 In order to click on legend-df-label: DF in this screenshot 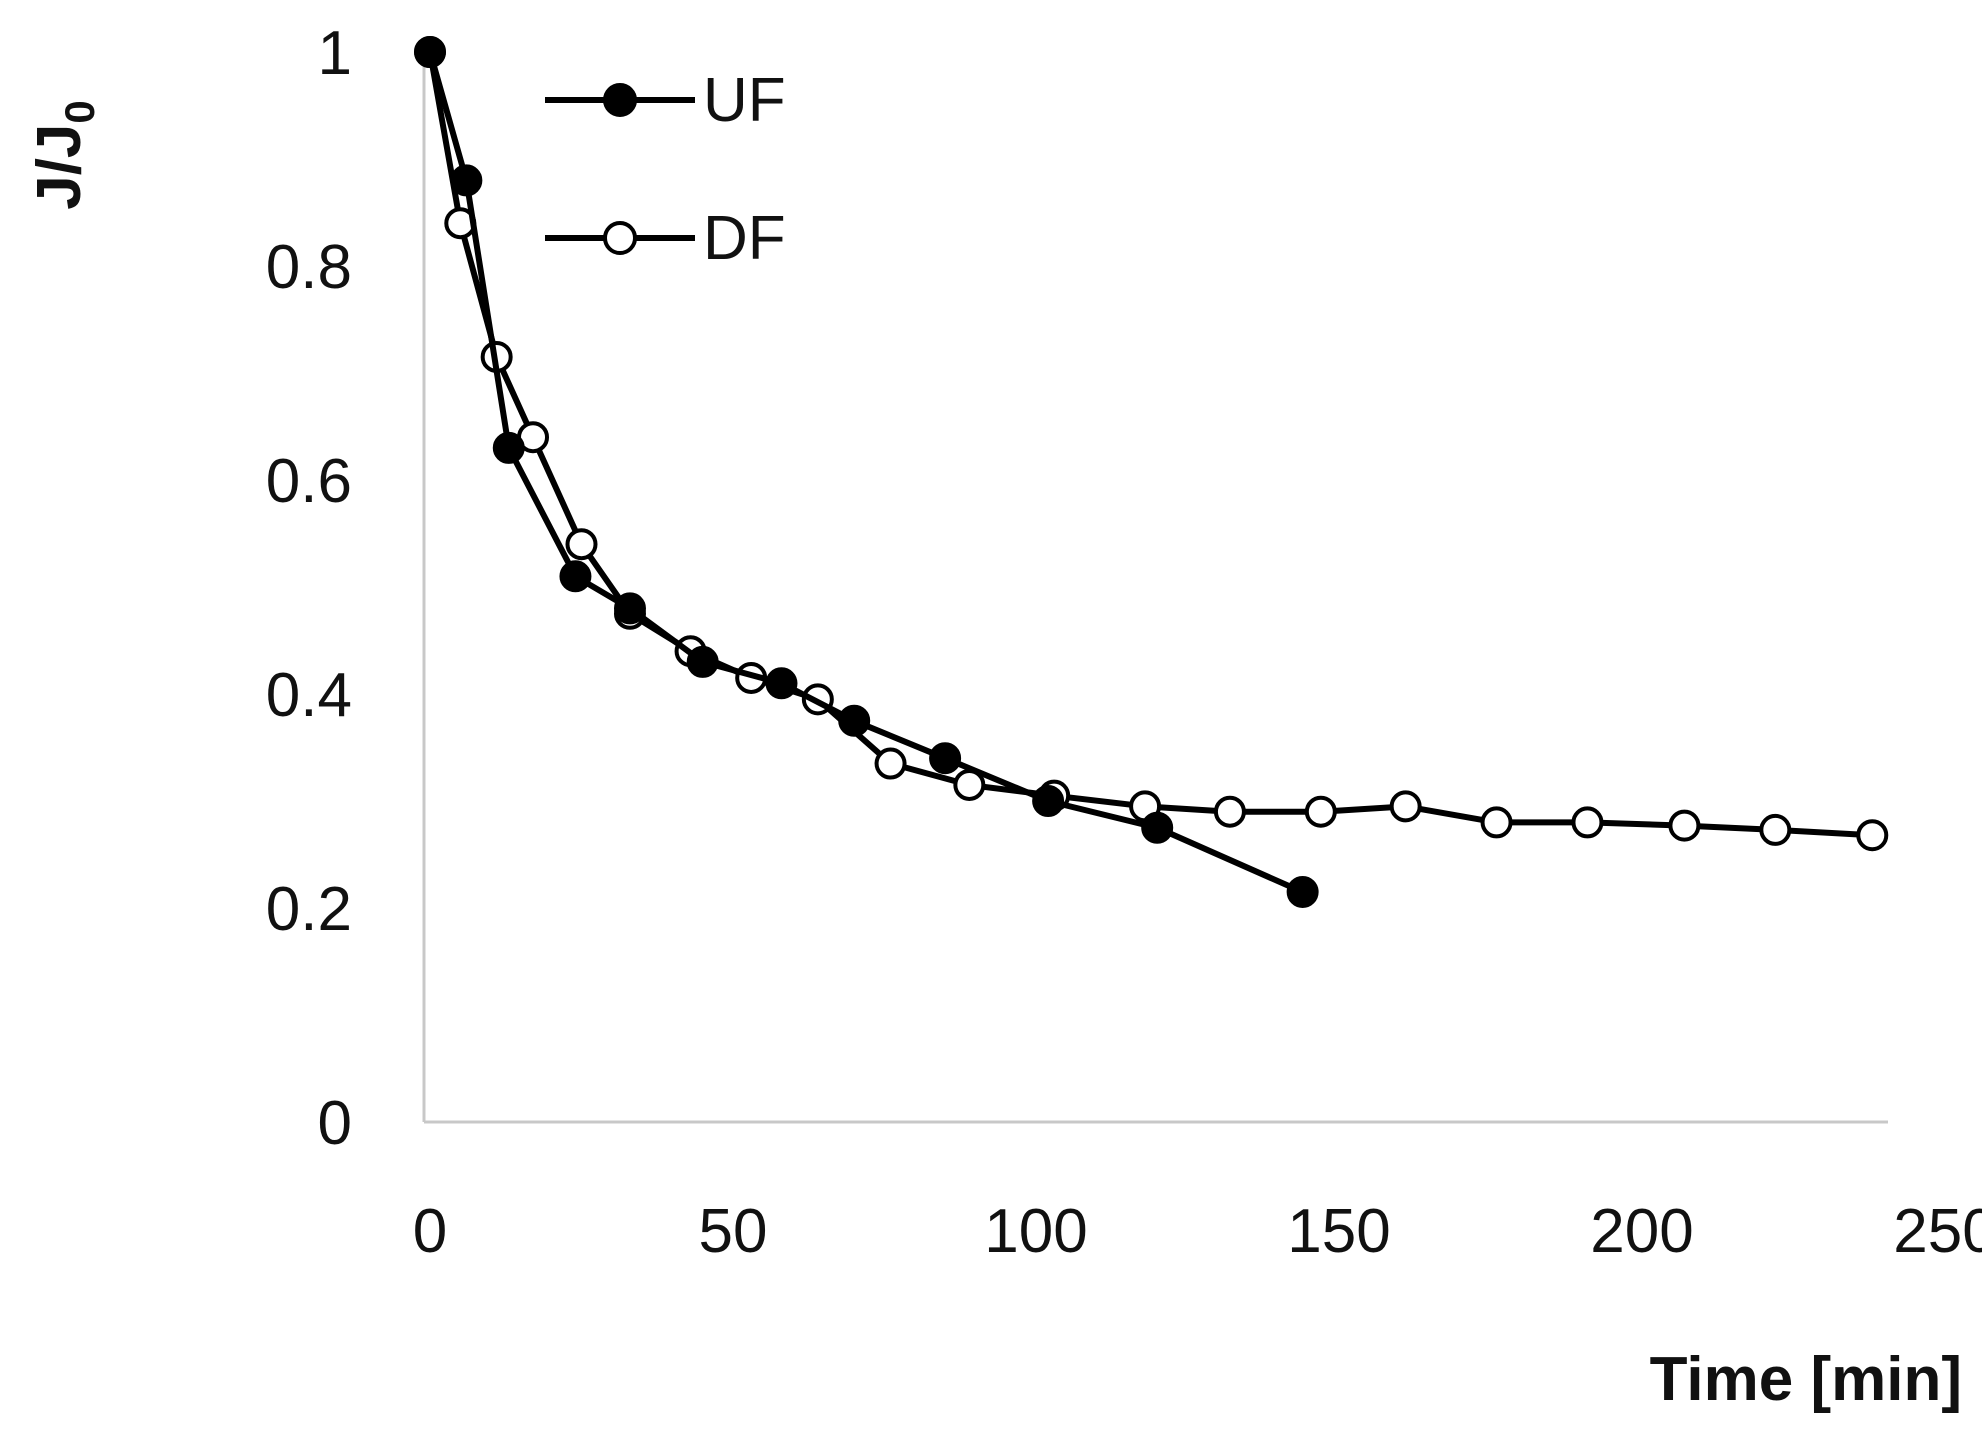, I will do `click(744, 238)`.